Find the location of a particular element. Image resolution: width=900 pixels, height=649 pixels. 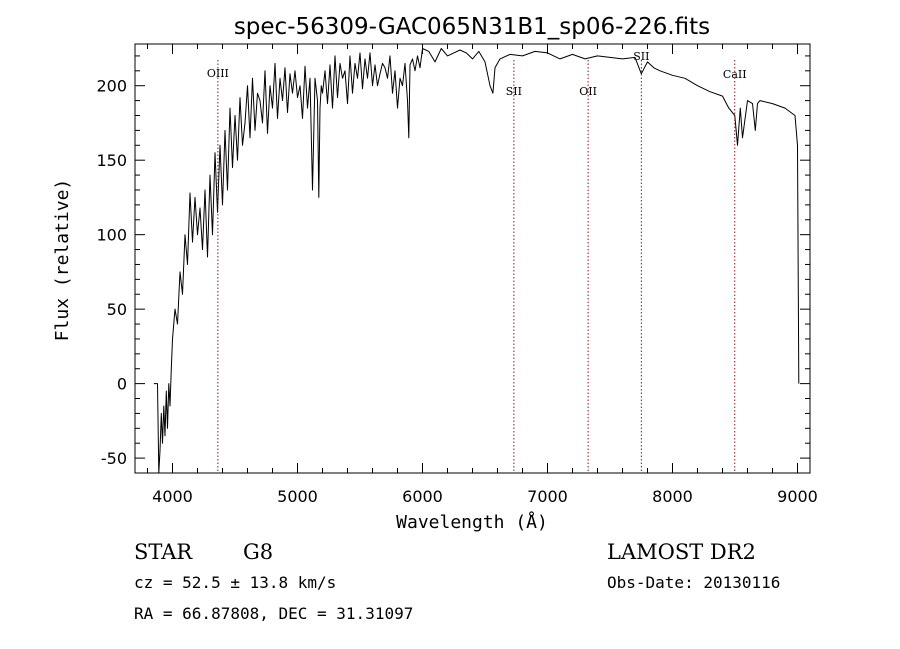

x-tick-label-5: 9000 is located at coordinates (797, 496).